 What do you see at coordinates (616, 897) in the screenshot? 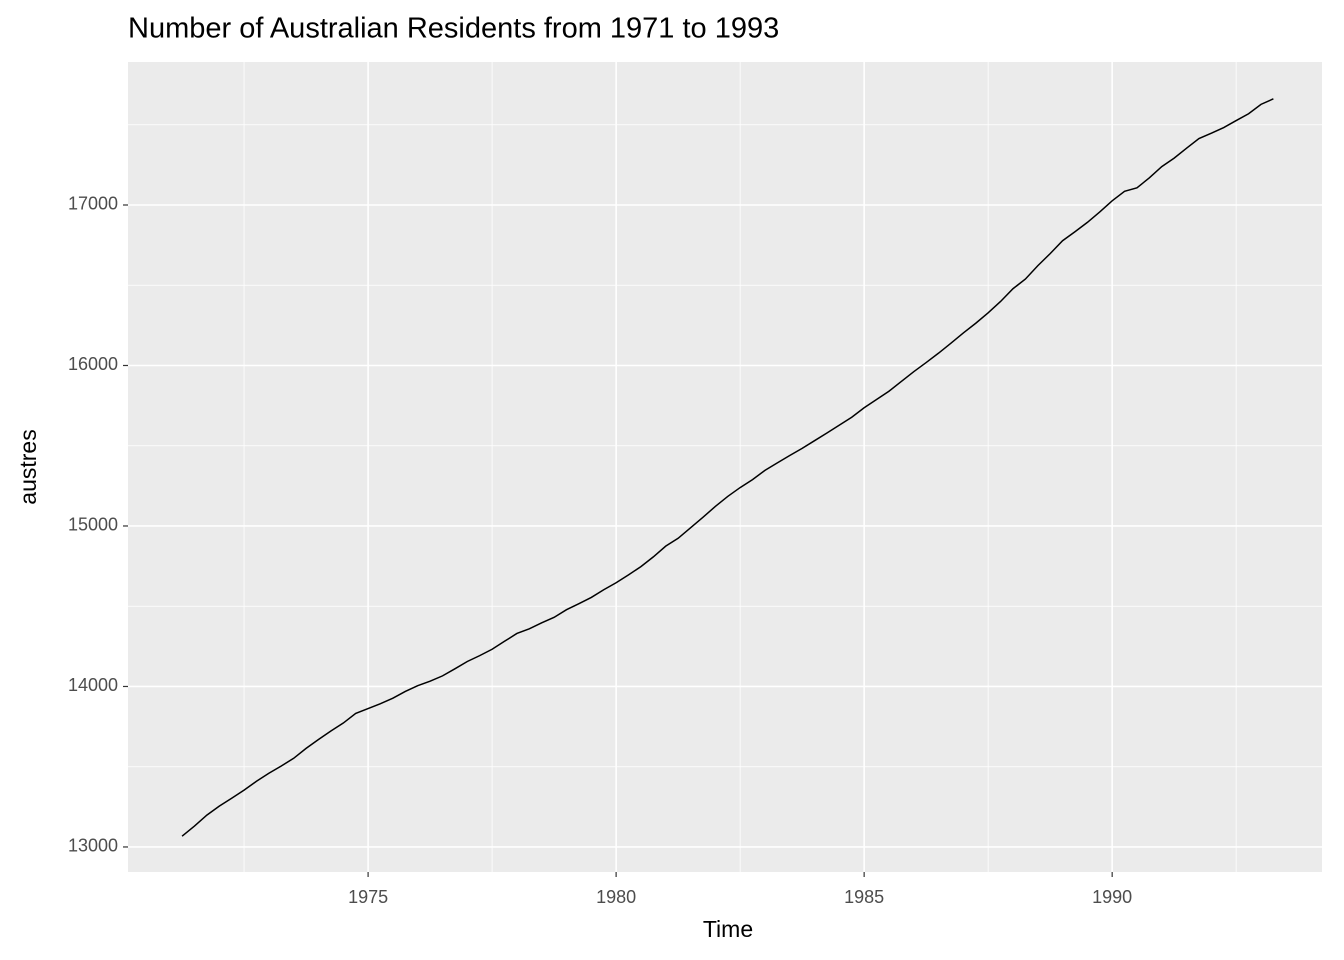
I see `x-tick-label: 1980` at bounding box center [616, 897].